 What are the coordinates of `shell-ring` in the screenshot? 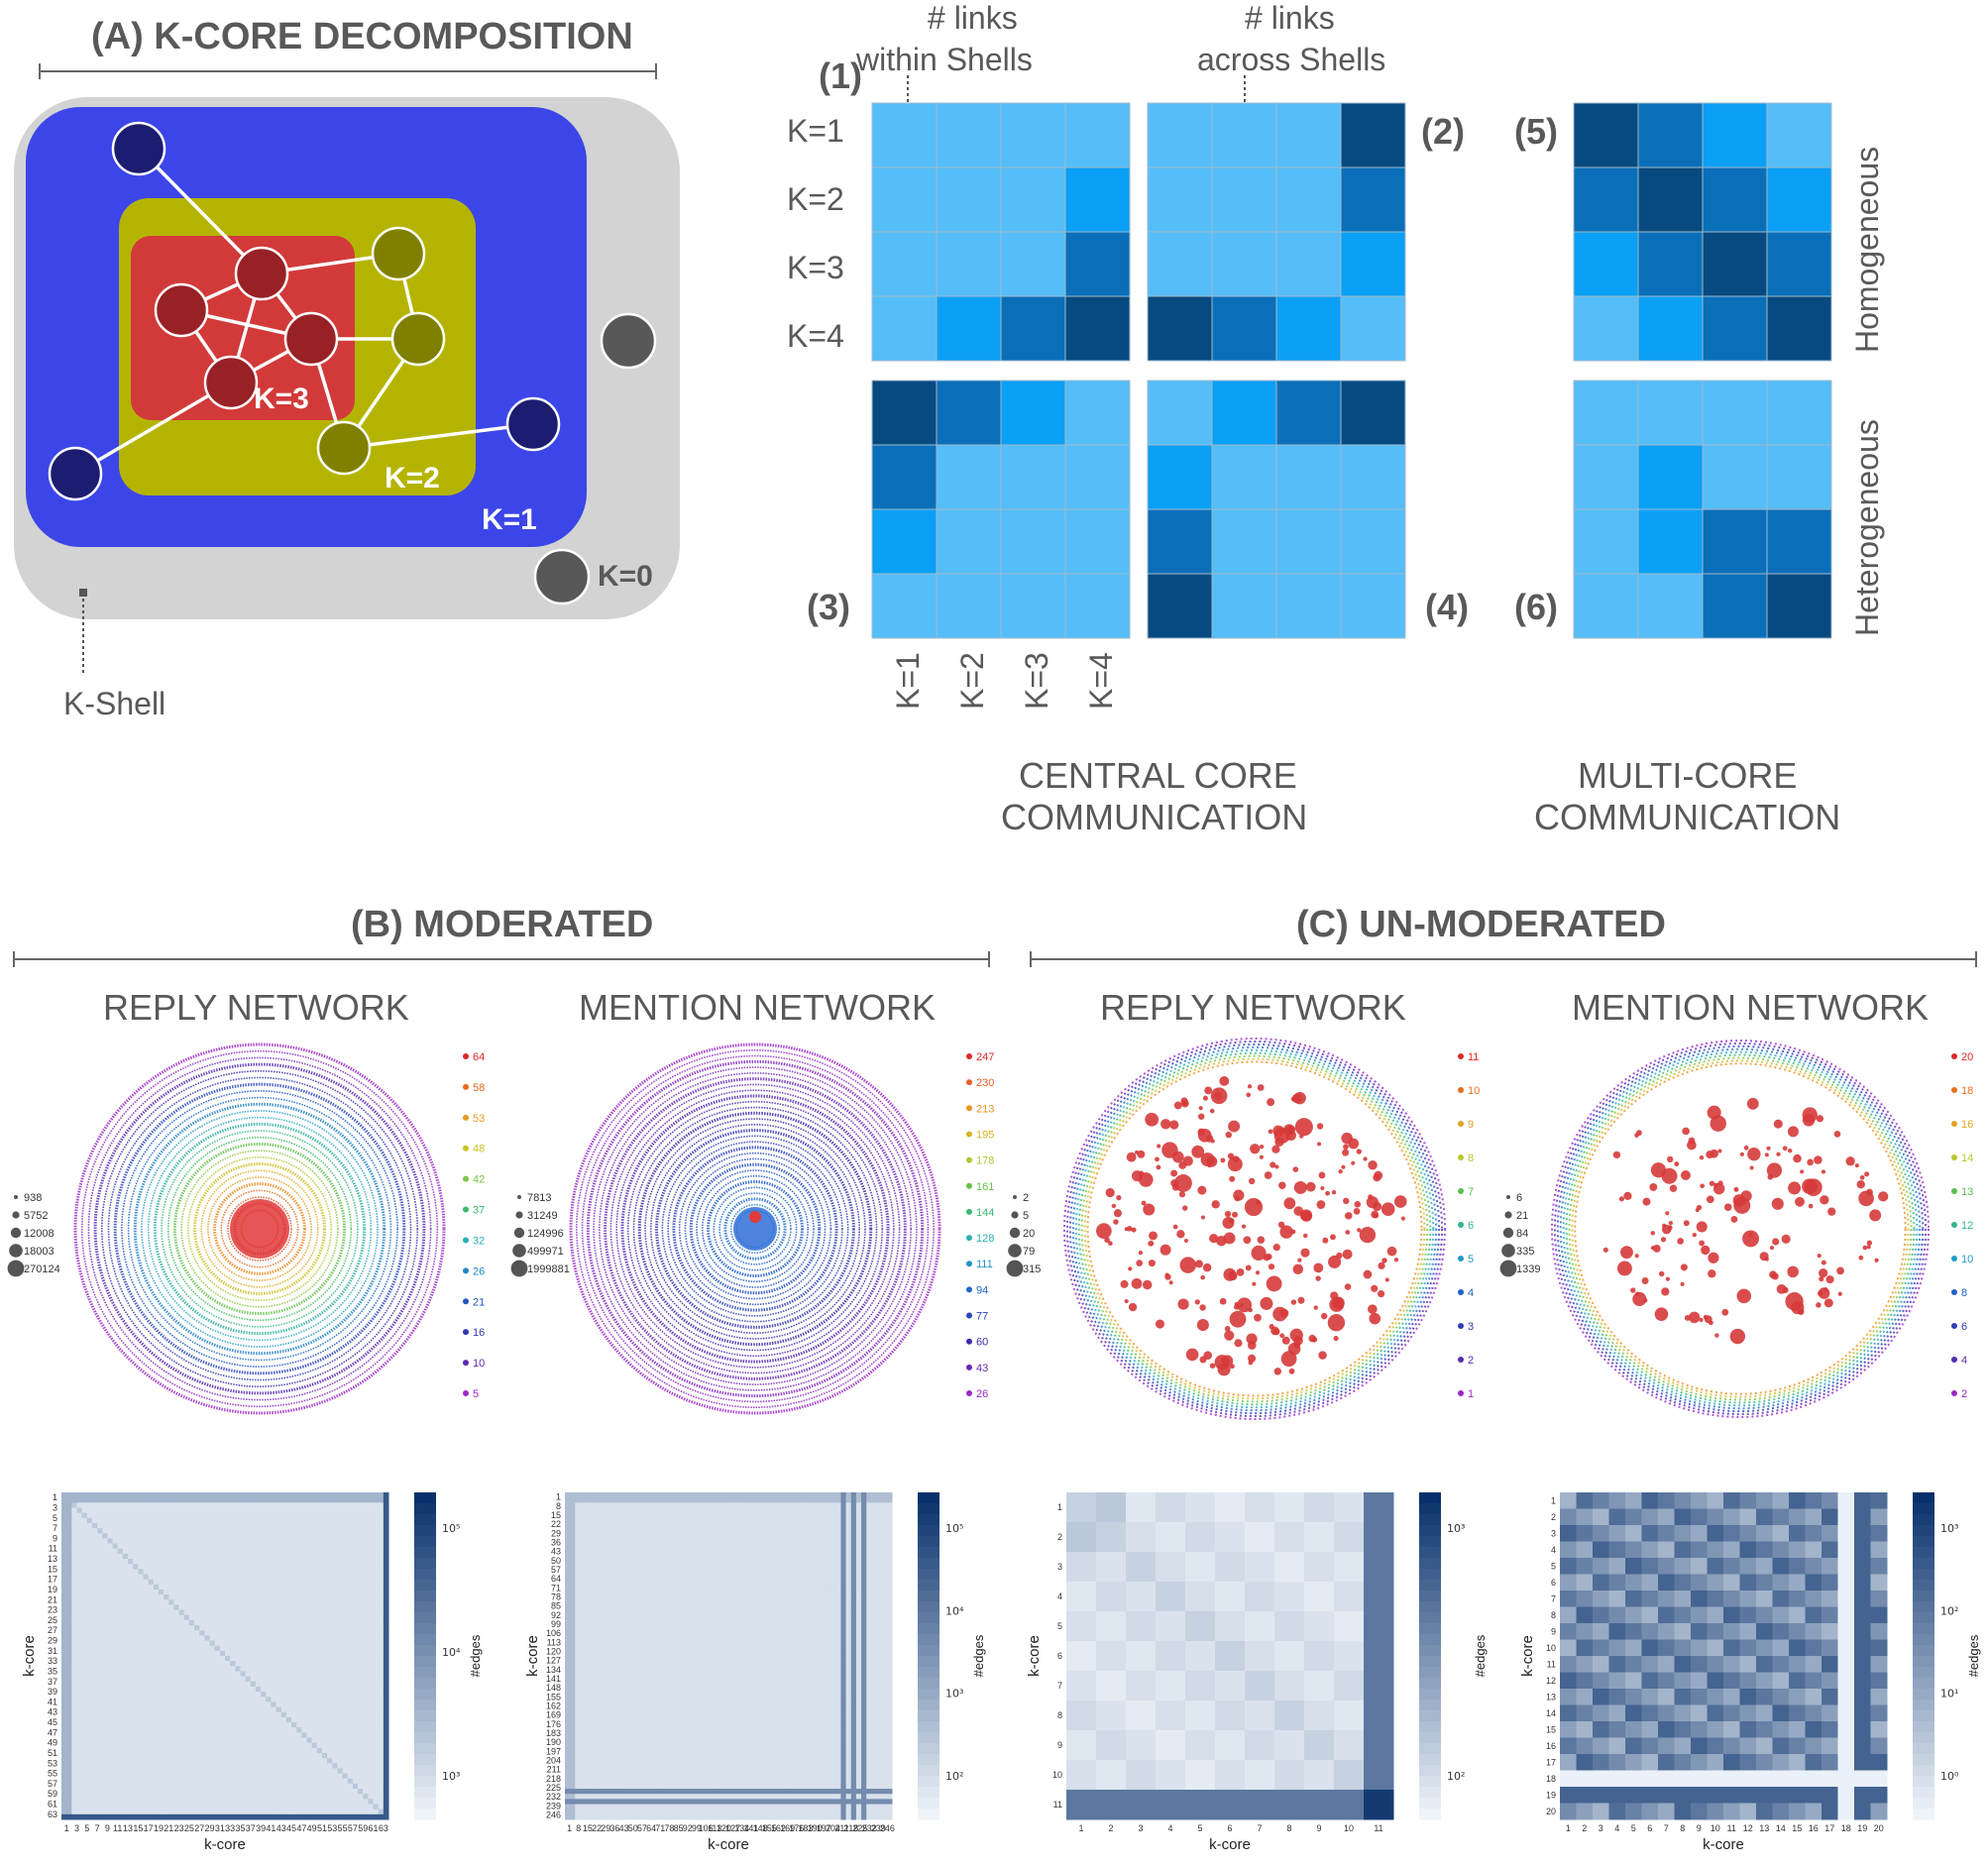 It's located at (755, 1229).